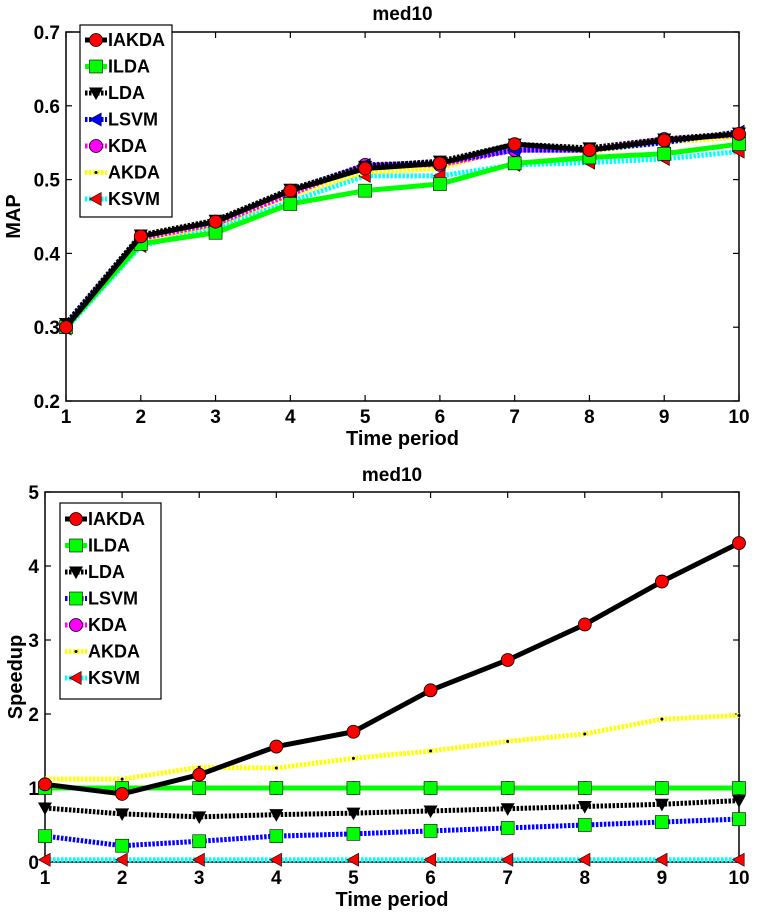 The image size is (759, 919). I want to click on legend-label: LDA, so click(106, 572).